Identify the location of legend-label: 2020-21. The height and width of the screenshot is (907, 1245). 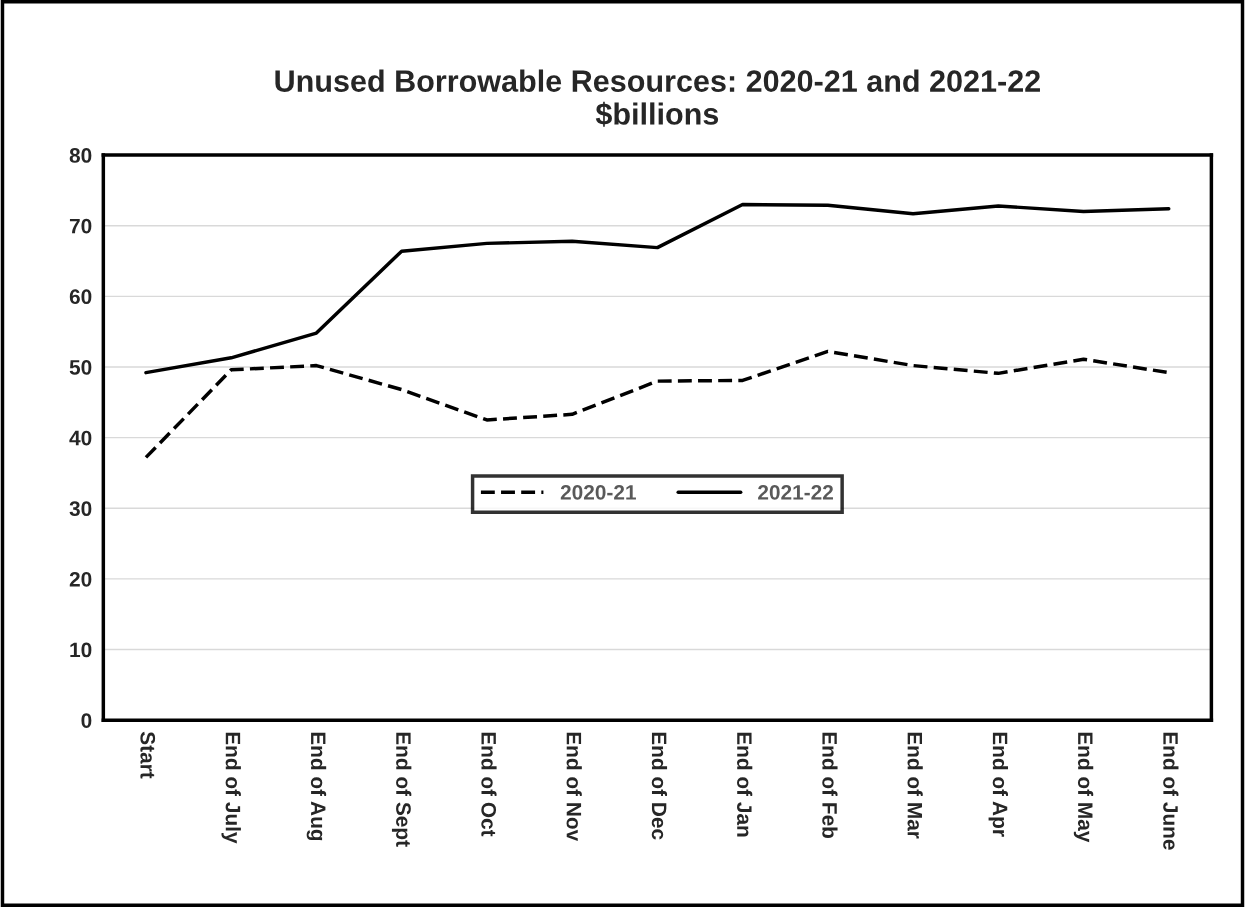
(598, 492).